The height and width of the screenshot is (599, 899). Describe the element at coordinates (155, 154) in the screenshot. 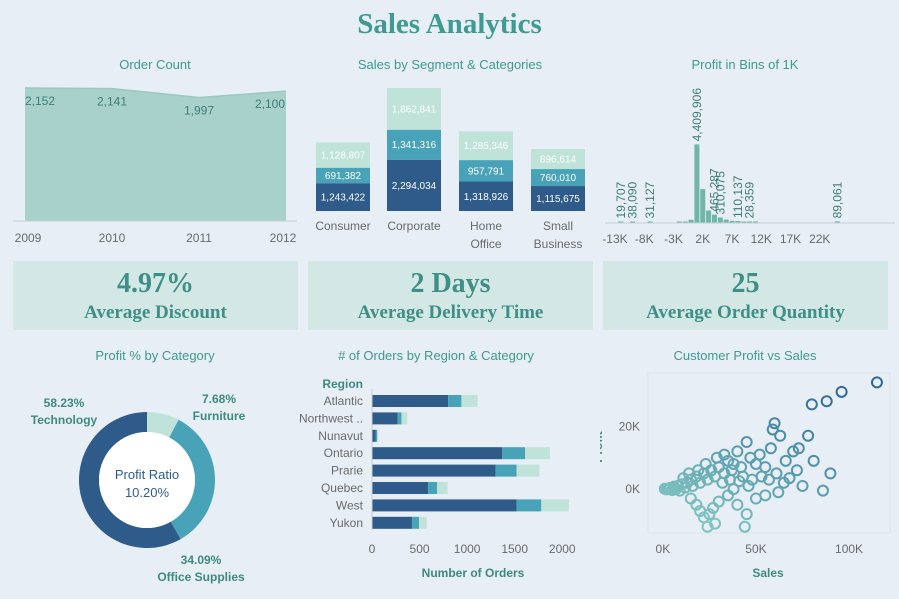

I see `order-count-area` at that location.